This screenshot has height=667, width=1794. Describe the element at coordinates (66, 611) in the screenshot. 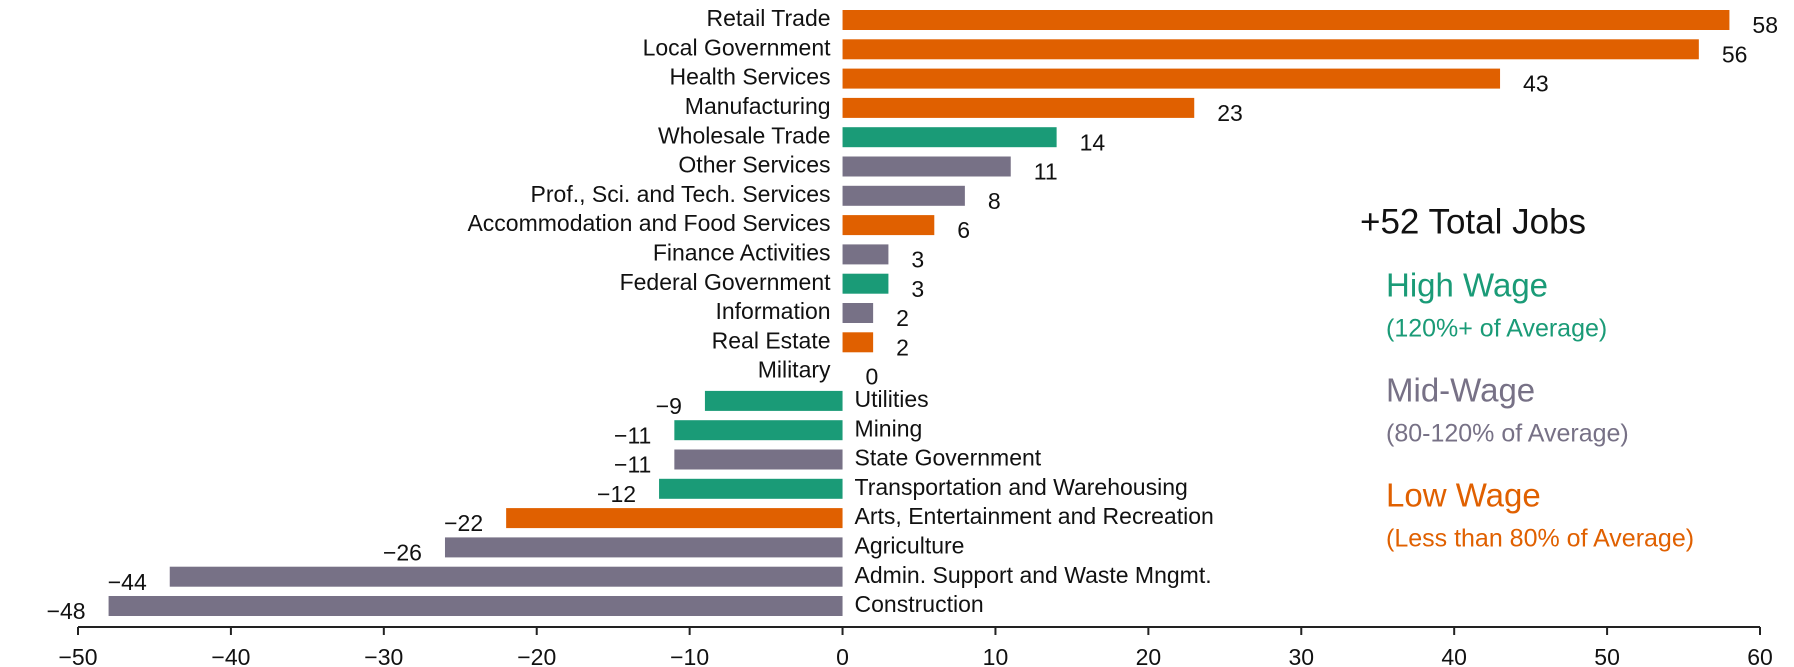

I see `value-label: −48` at that location.